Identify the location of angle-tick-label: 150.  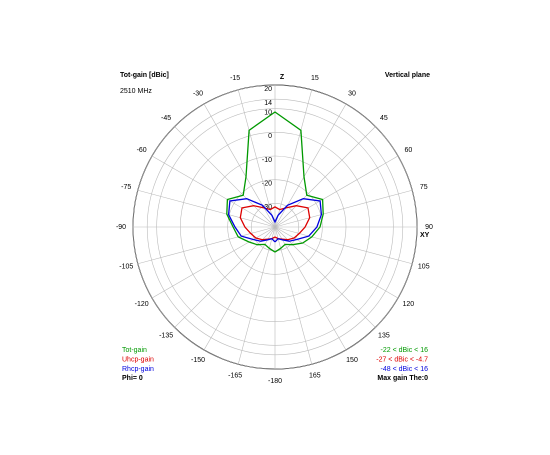
(352, 360).